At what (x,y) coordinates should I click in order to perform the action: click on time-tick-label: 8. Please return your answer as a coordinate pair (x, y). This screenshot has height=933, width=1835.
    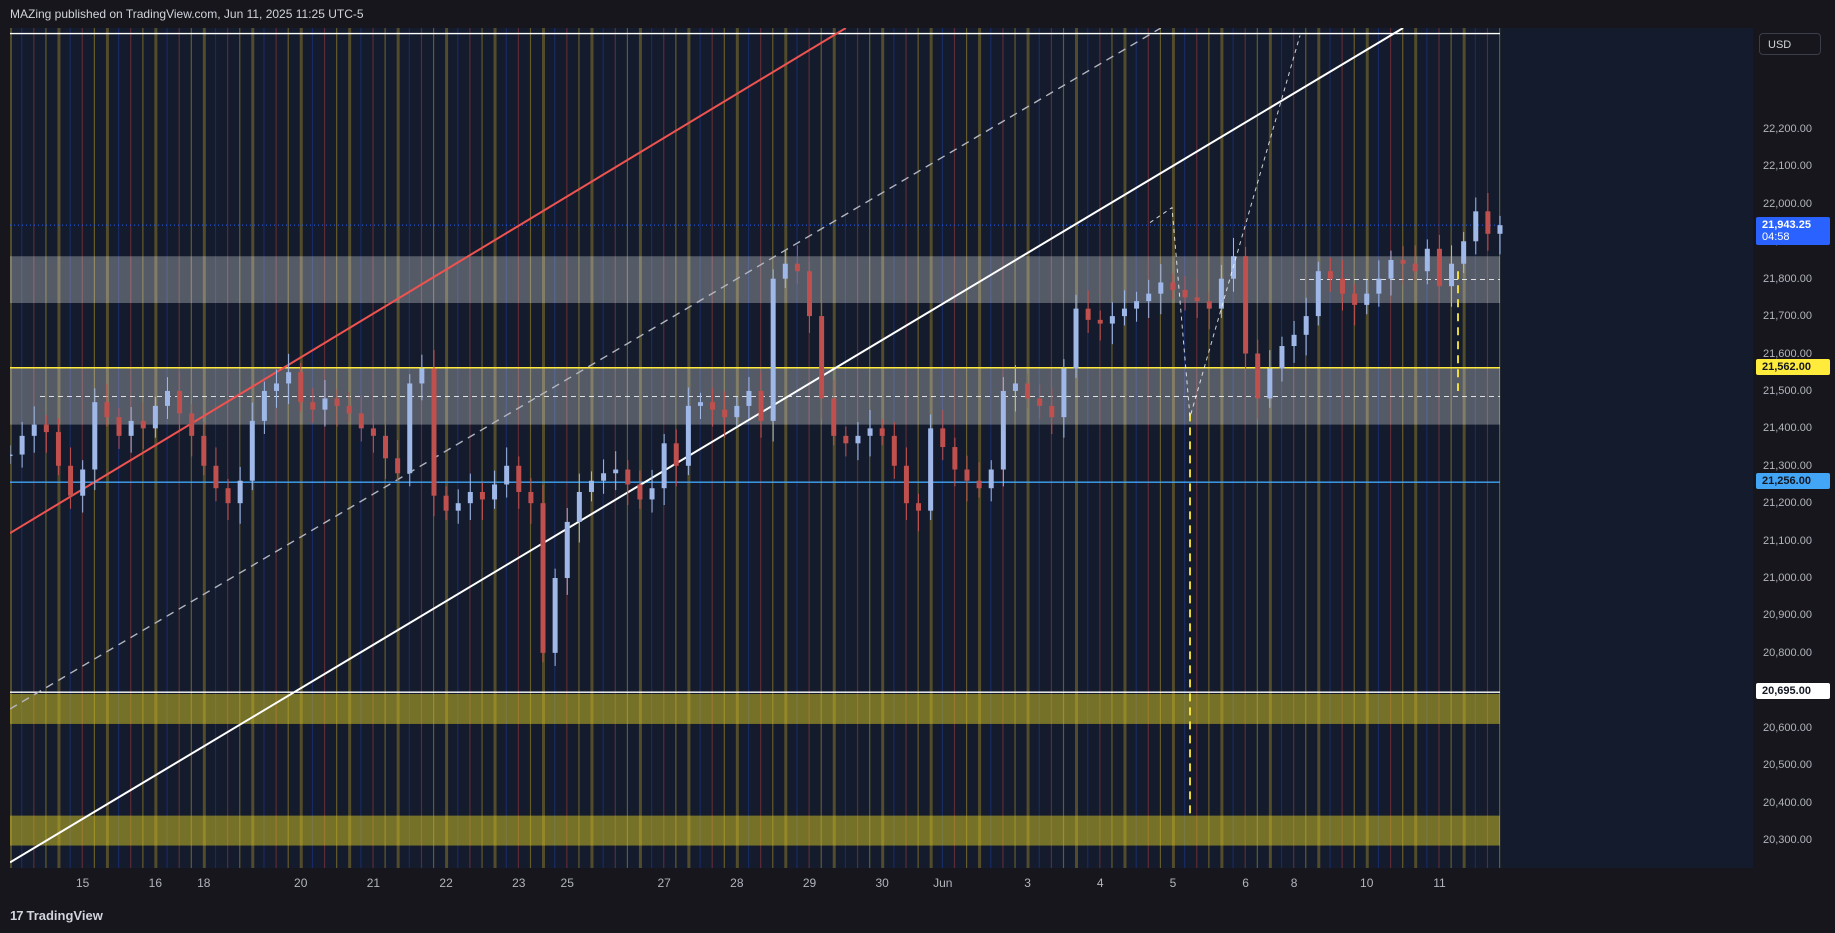
    Looking at the image, I should click on (1294, 883).